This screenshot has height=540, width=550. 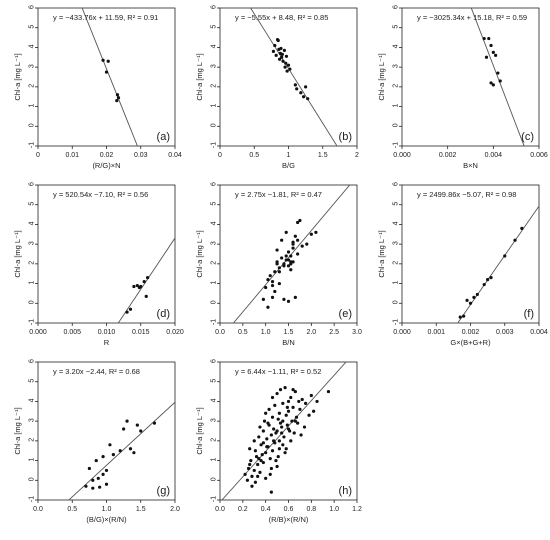 What do you see at coordinates (175, 155) in the screenshot?
I see `x-tick-label: 0.04` at bounding box center [175, 155].